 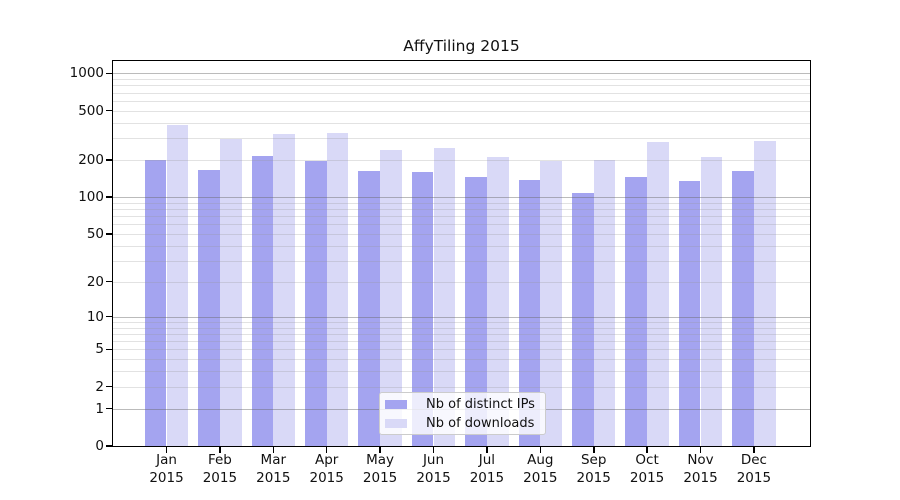 What do you see at coordinates (86, 73) in the screenshot?
I see `y-tick-label-1000: 1000` at bounding box center [86, 73].